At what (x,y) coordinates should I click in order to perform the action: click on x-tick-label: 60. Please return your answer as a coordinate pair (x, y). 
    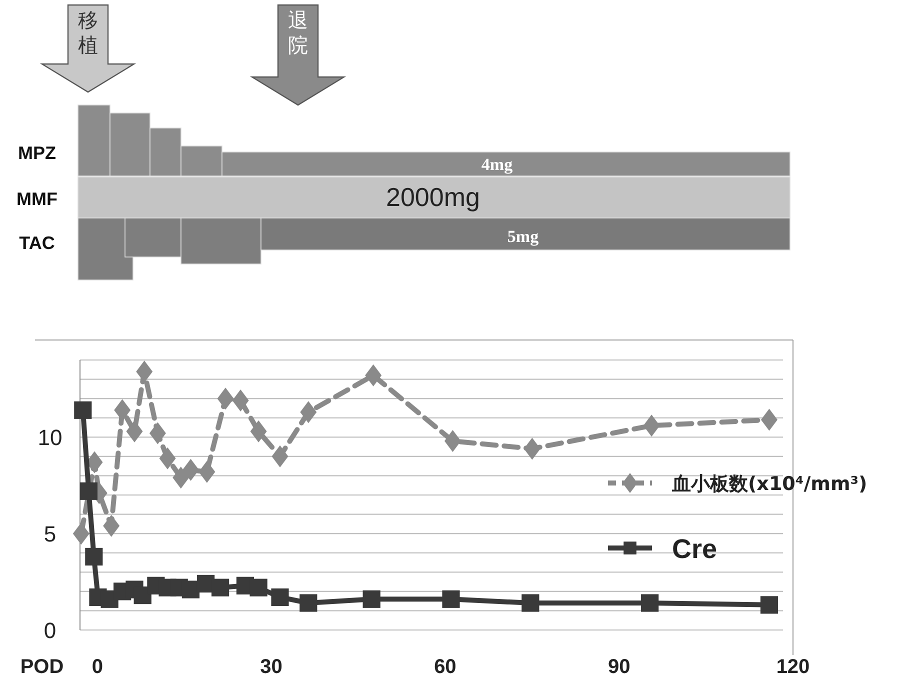
    Looking at the image, I should click on (445, 667).